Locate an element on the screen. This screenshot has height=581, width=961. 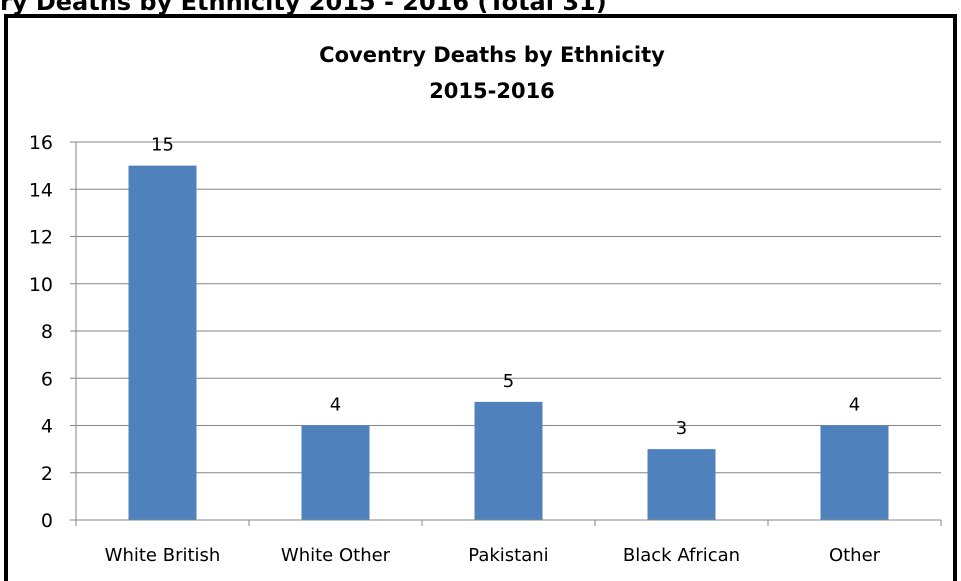
y-tick-label: 10 is located at coordinates (41, 285).